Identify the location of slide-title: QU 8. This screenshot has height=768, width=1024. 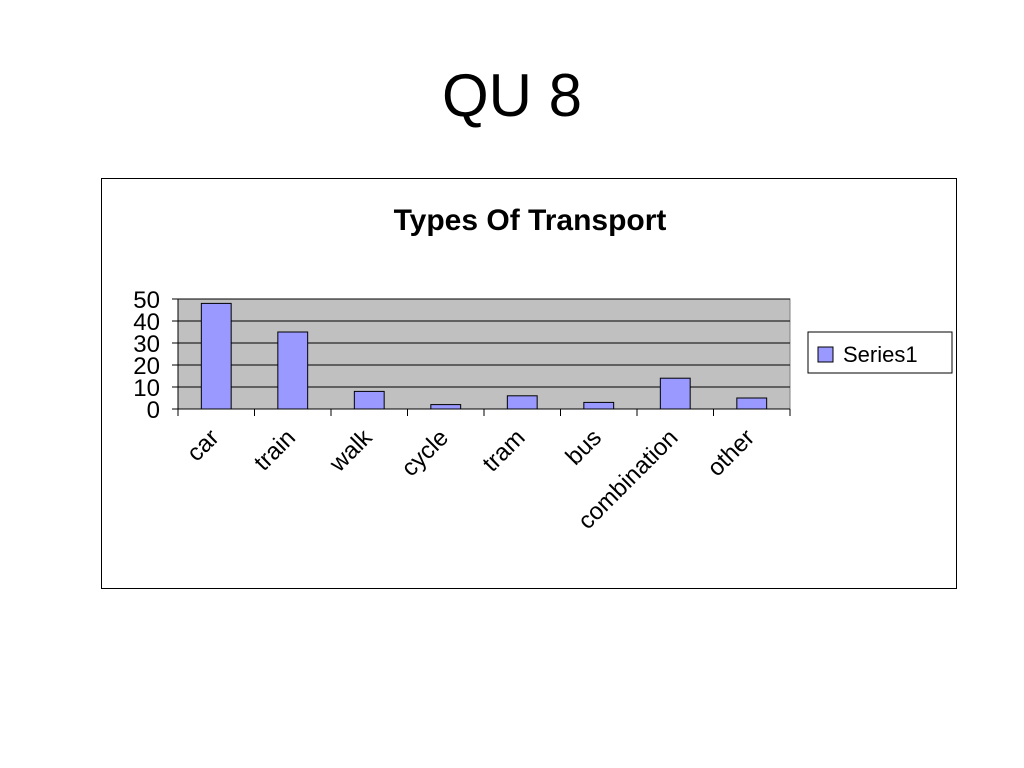
(512, 95).